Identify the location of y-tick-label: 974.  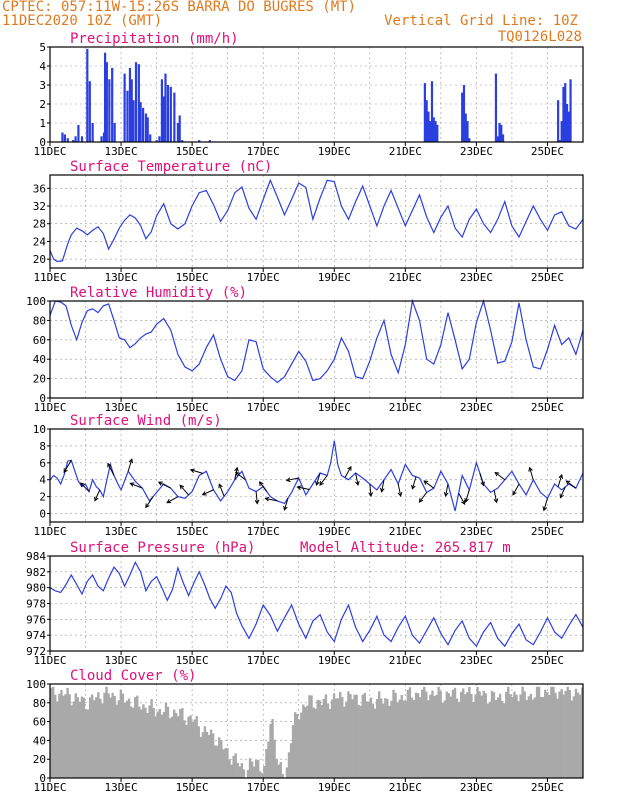
(36, 635).